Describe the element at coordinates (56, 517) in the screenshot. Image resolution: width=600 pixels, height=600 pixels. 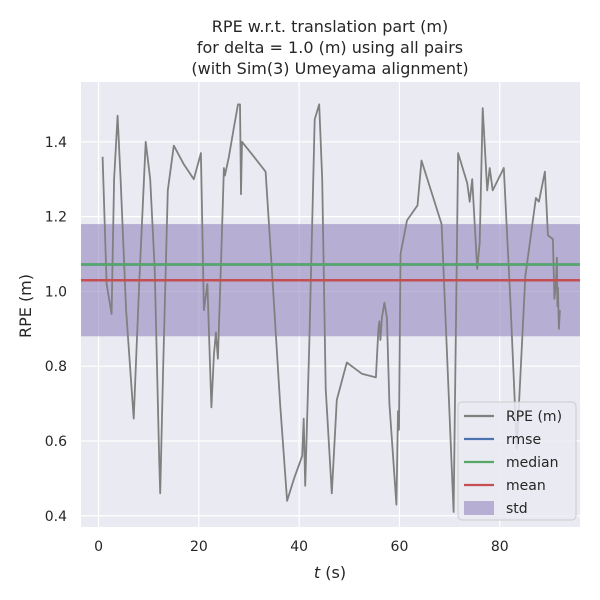
I see `y-tick-label: 0.4` at that location.